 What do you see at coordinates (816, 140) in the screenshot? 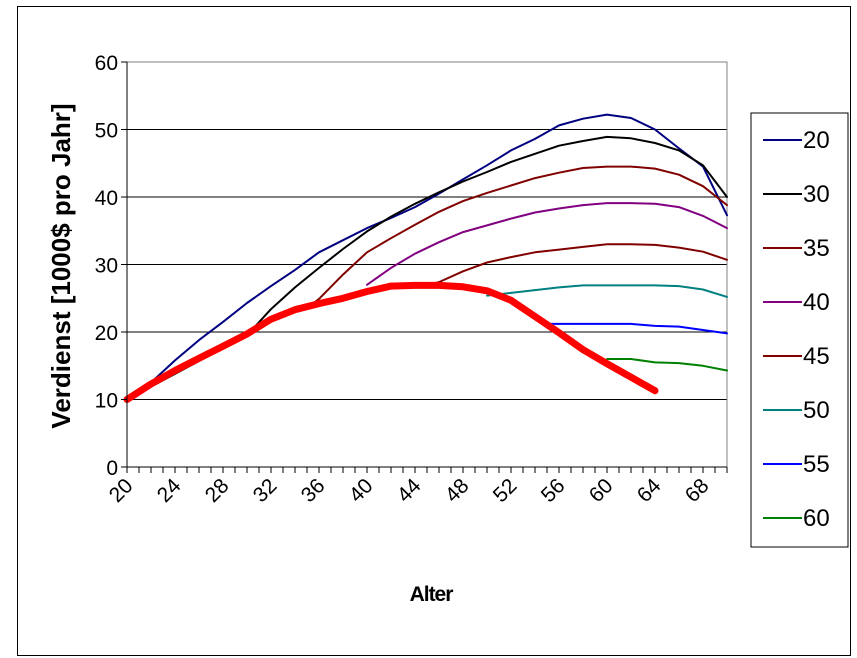
I see `legend-label: 20` at bounding box center [816, 140].